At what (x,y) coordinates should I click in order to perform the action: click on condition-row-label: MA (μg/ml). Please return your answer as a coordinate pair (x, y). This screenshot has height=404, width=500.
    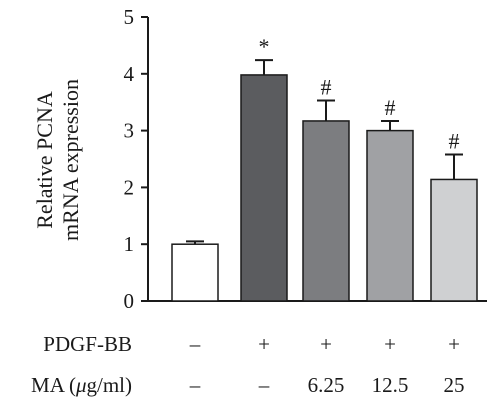
    Looking at the image, I should click on (81, 385).